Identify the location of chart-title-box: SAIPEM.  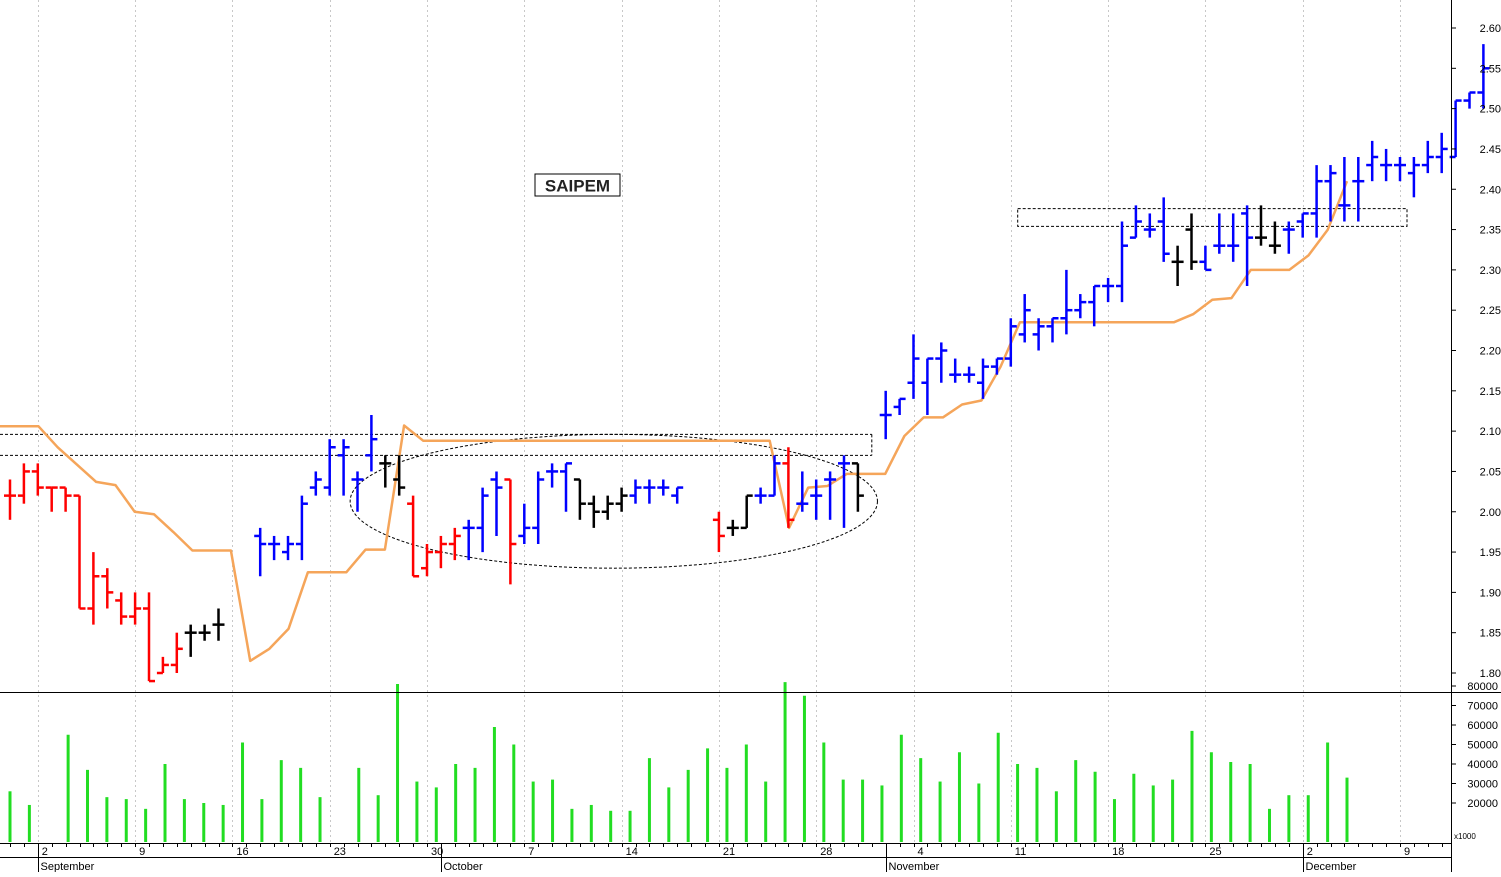
(577, 185).